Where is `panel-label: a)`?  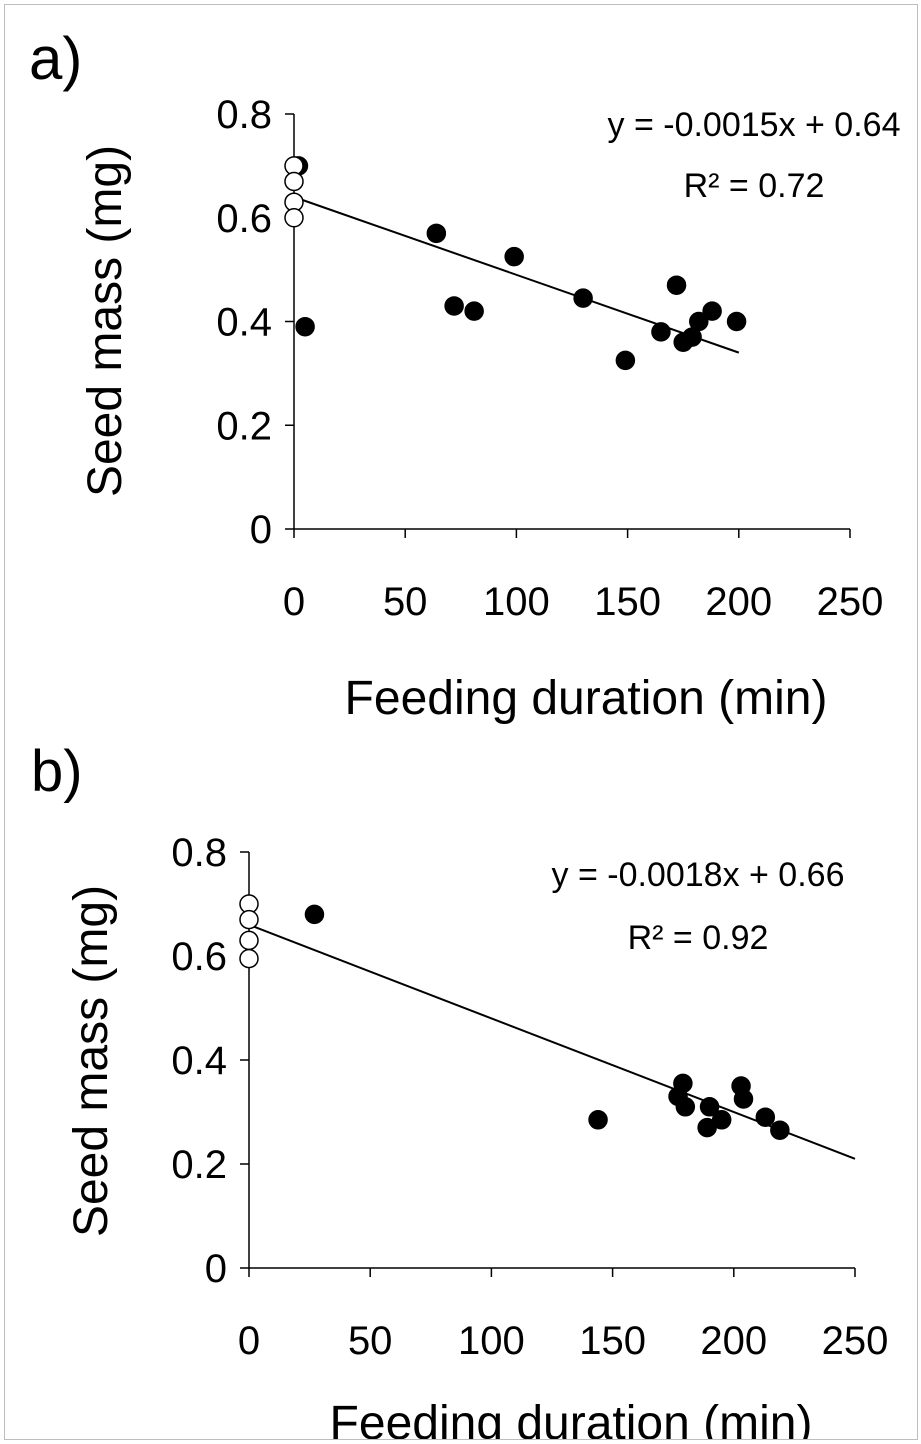 panel-label: a) is located at coordinates (55, 58).